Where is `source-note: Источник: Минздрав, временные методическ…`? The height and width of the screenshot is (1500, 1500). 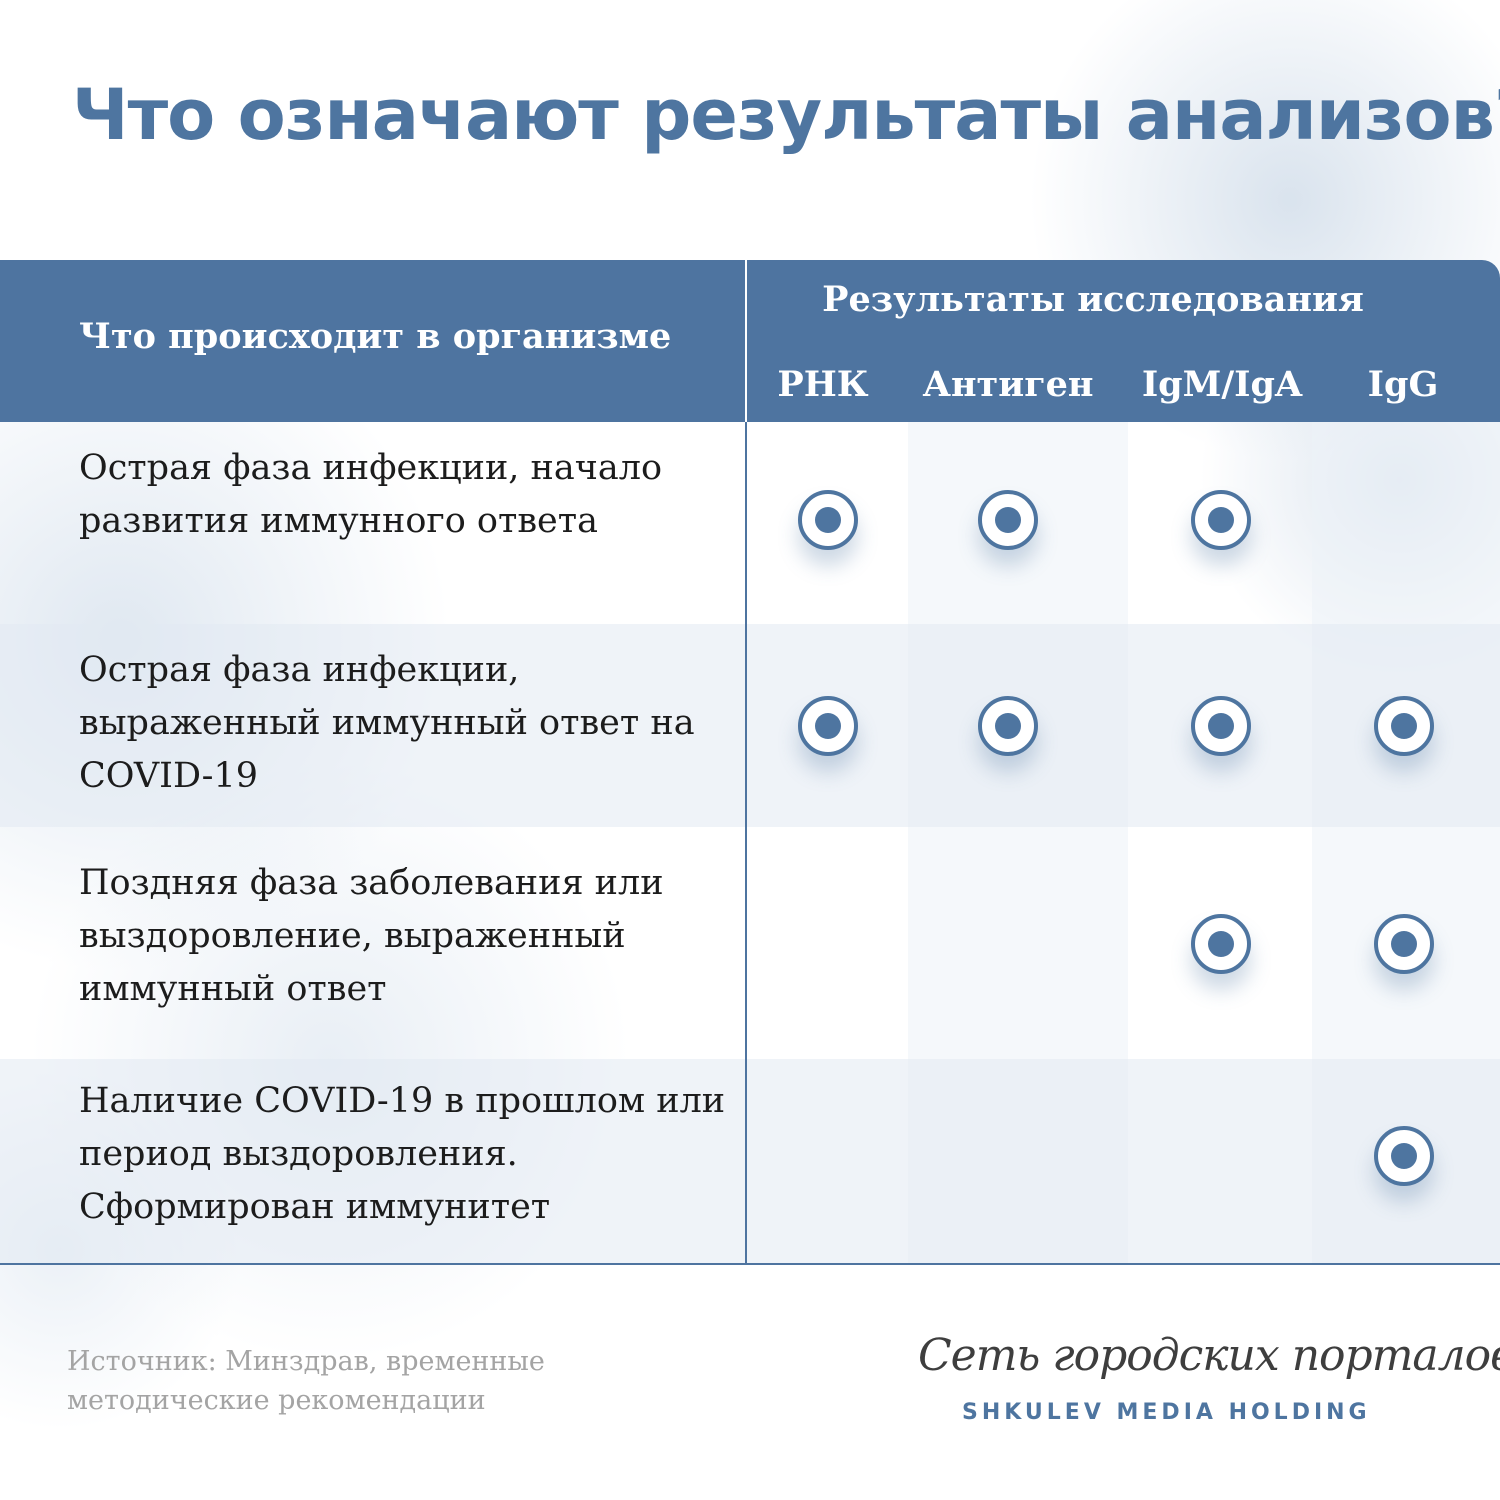 source-note: Источник: Минздрав, временные методическ… is located at coordinates (306, 1381).